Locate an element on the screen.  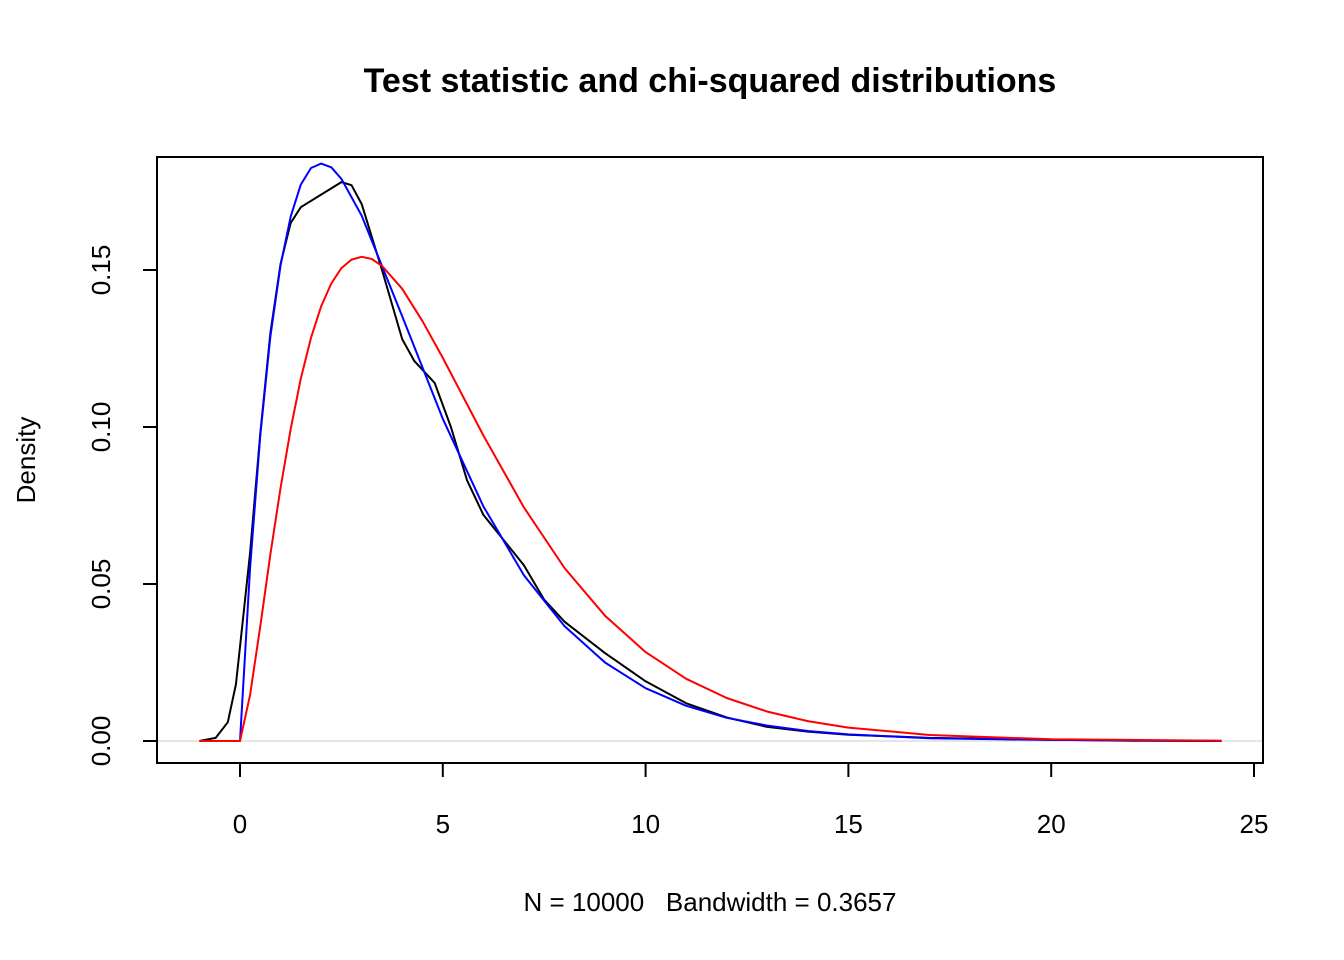
y-tick-label: 0.00 is located at coordinates (101, 741).